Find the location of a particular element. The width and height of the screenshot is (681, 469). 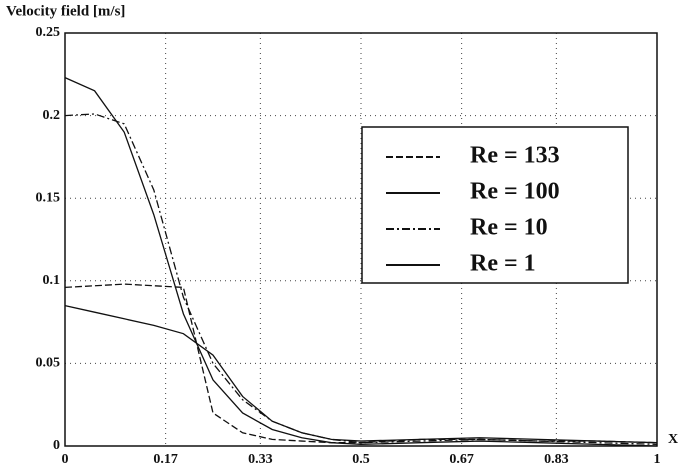

x-tick-label: 0 is located at coordinates (65, 459).